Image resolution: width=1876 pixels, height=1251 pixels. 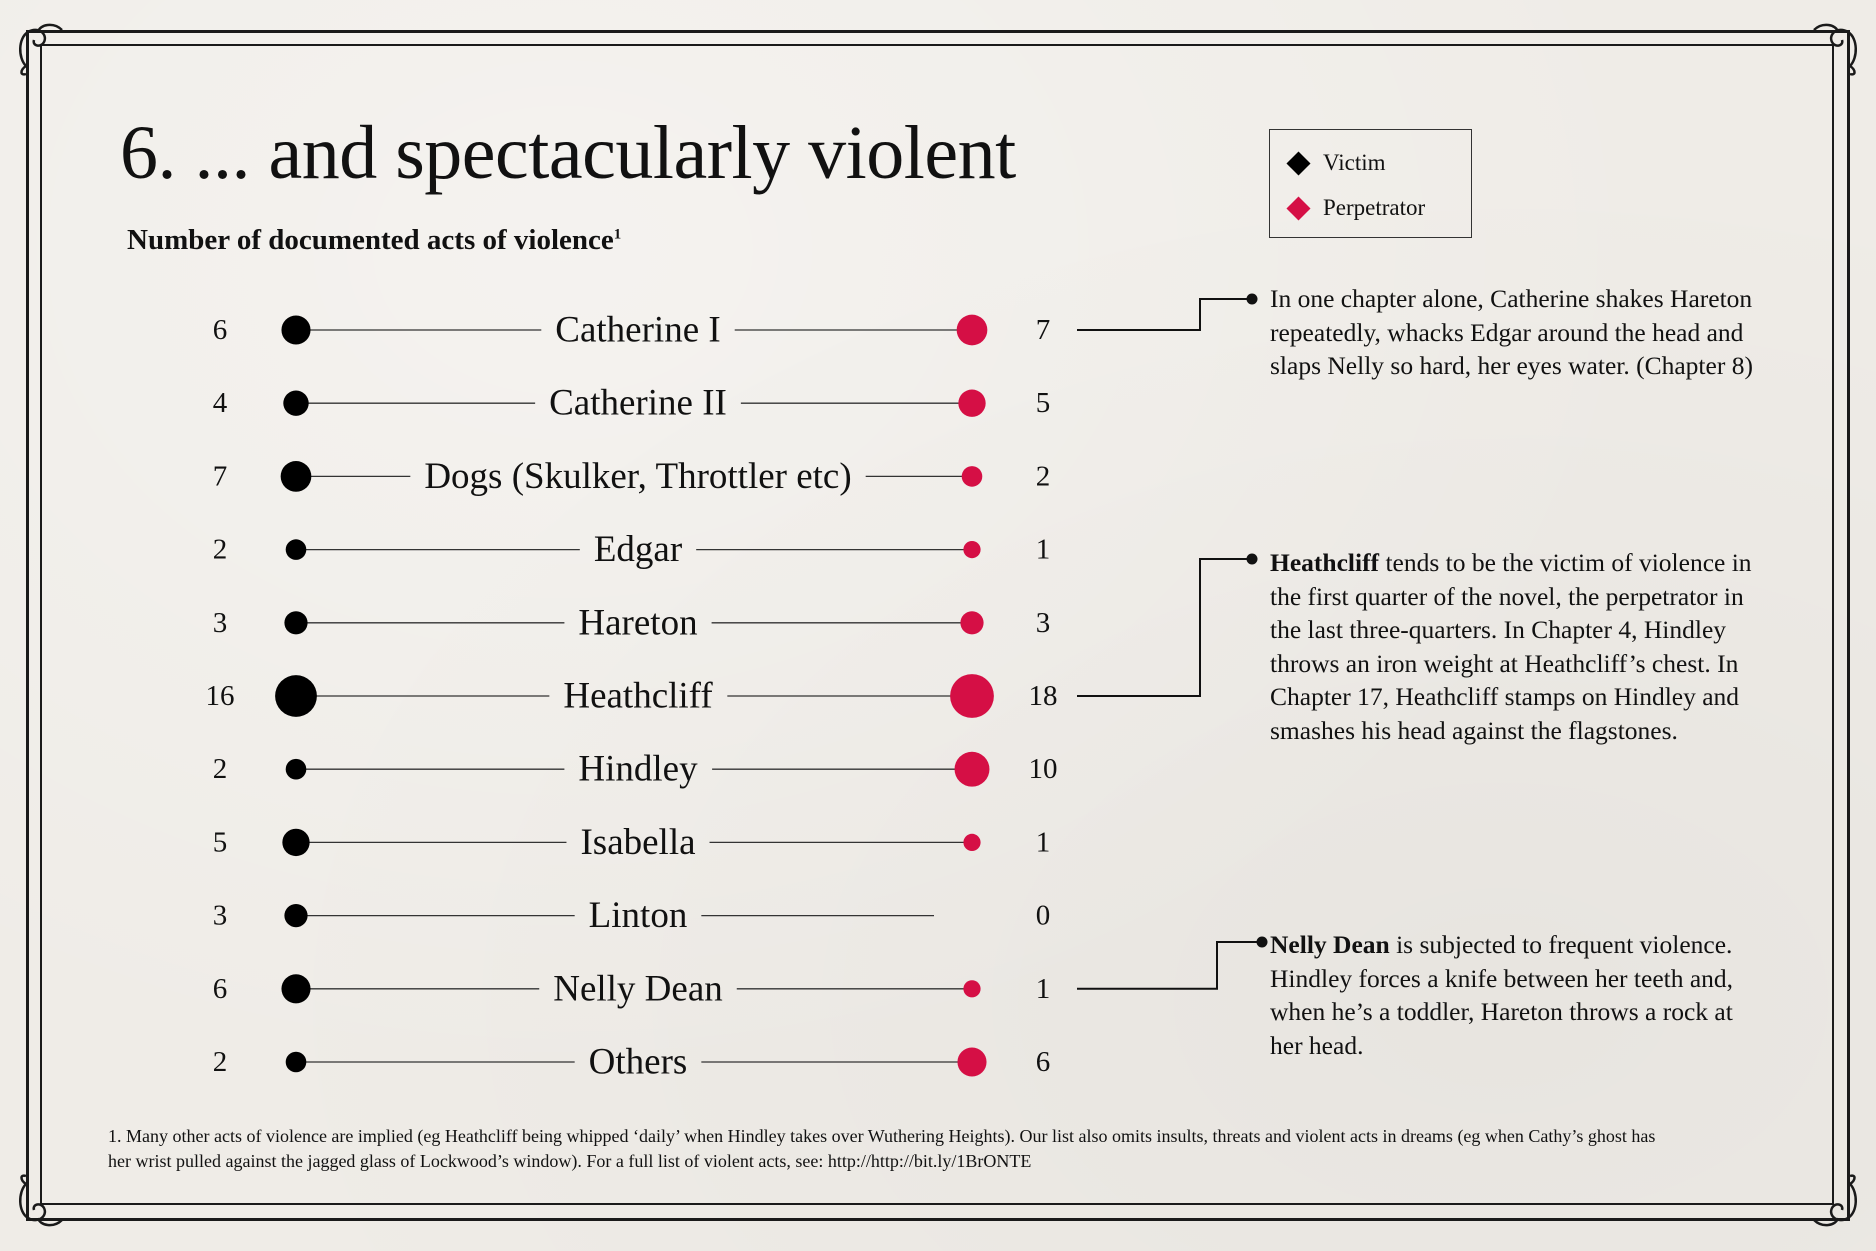 What do you see at coordinates (1043, 476) in the screenshot?
I see `perpetrator-value-label: 2` at bounding box center [1043, 476].